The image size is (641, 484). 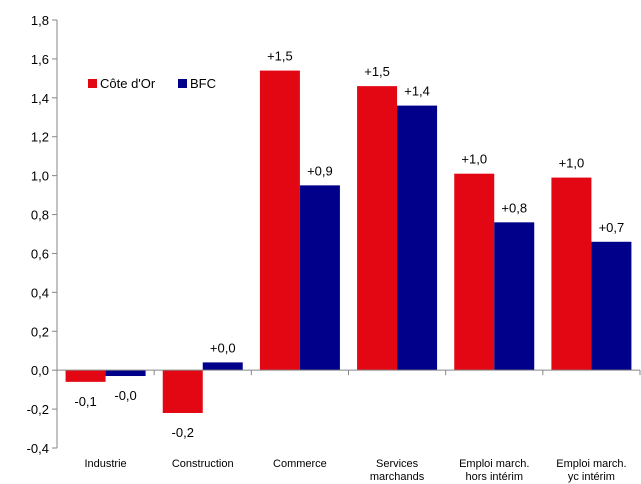 What do you see at coordinates (38, 409) in the screenshot?
I see `y-tick-label: -0,2` at bounding box center [38, 409].